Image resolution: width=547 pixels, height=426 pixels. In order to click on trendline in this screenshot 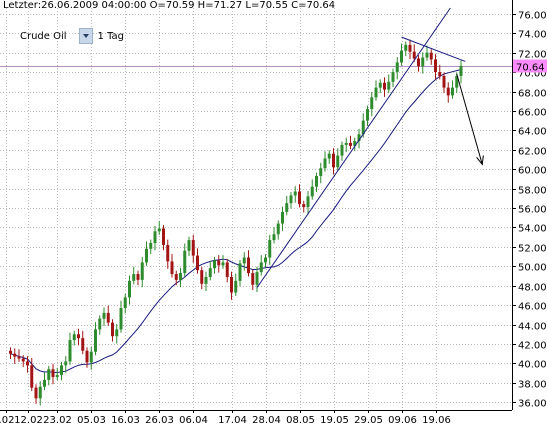, I will do `click(433, 49)`.